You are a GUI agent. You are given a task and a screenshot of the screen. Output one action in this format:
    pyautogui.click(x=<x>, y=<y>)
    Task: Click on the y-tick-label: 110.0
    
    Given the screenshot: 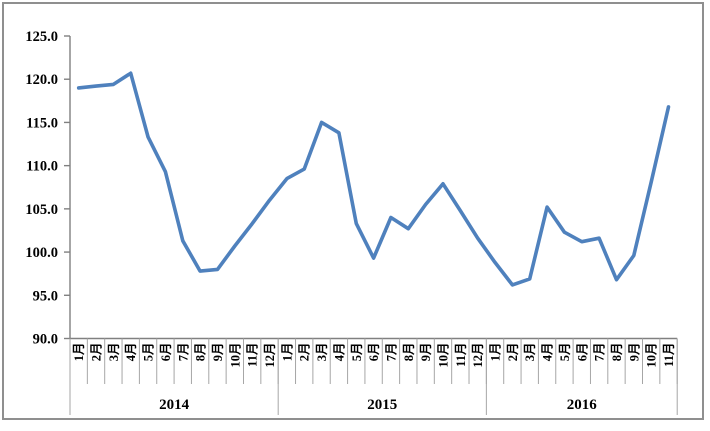 What is the action you would take?
    pyautogui.click(x=42, y=167)
    